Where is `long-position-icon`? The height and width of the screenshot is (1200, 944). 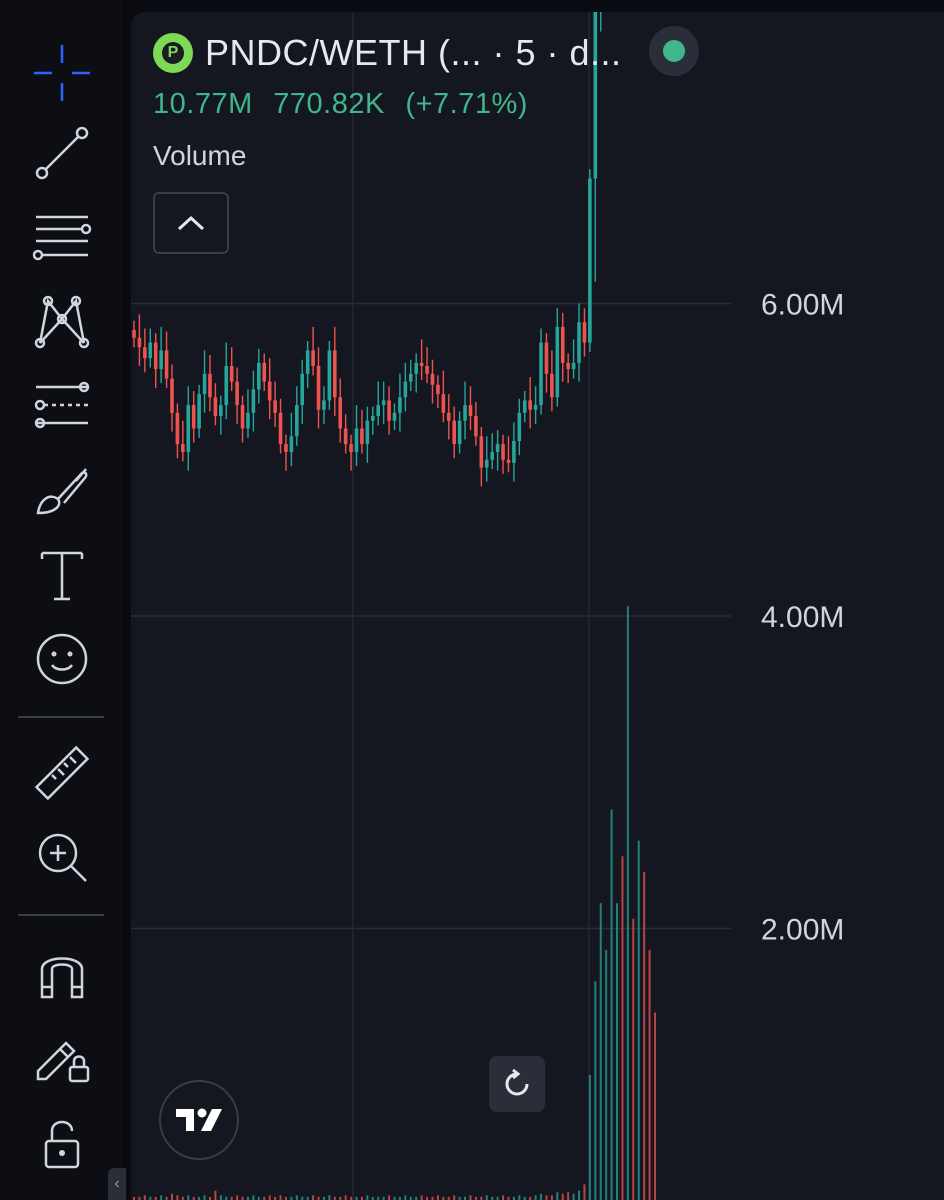 long-position-icon is located at coordinates (62, 405).